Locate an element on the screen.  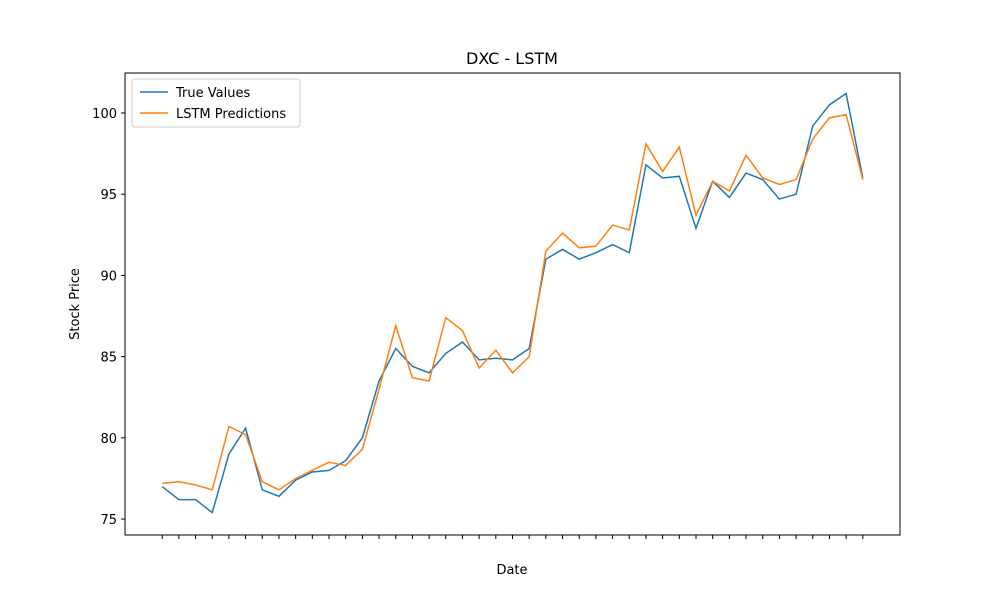
legend-box is located at coordinates (216, 103).